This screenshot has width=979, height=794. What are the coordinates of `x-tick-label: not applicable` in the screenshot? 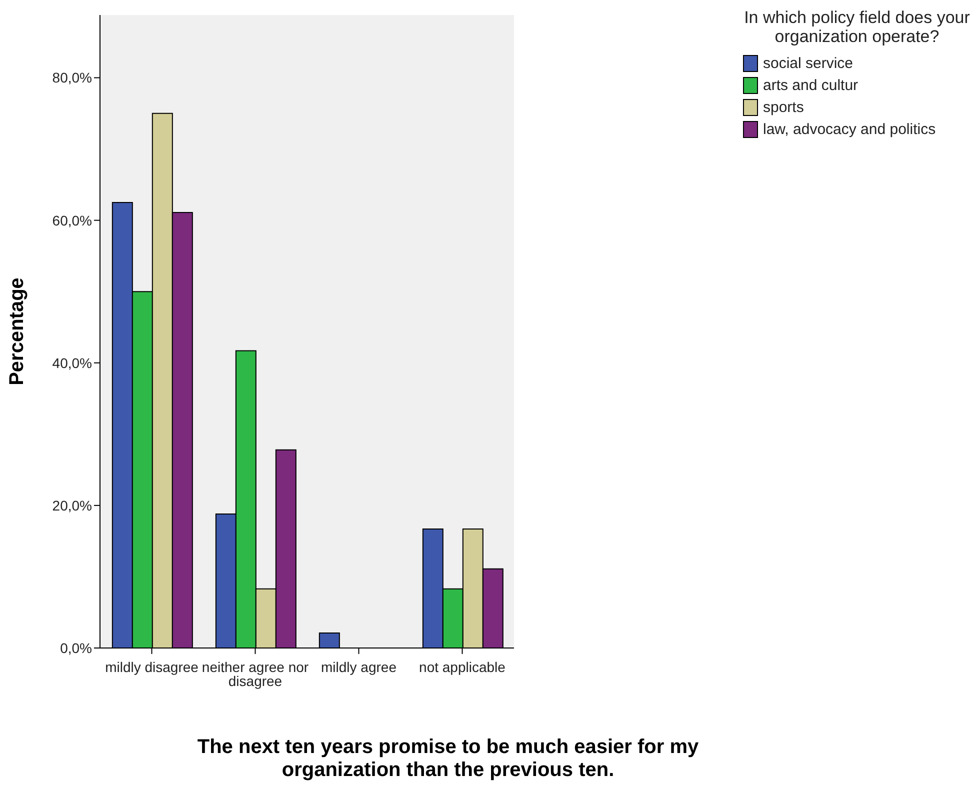 It's located at (462, 666).